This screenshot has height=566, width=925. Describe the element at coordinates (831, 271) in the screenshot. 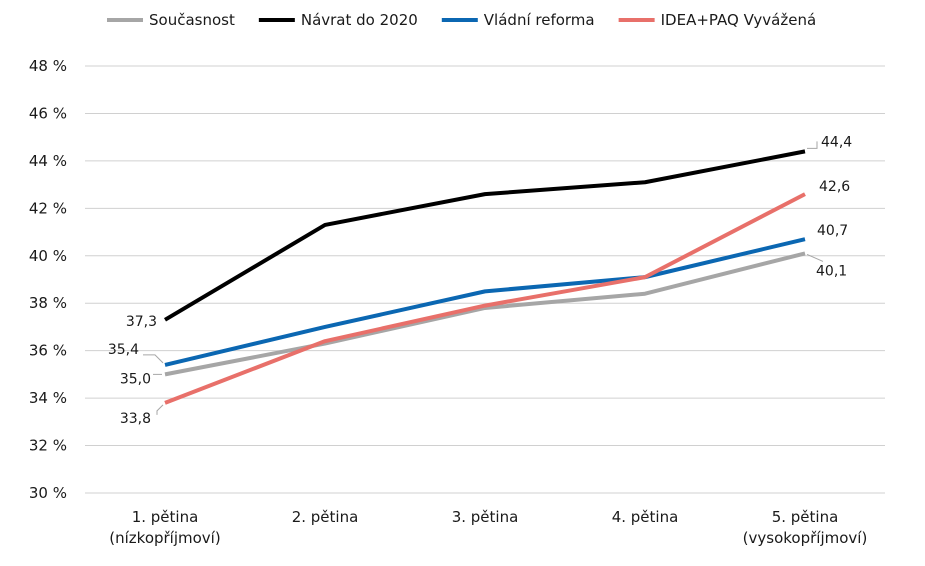

I see `data-label: 40,1` at that location.